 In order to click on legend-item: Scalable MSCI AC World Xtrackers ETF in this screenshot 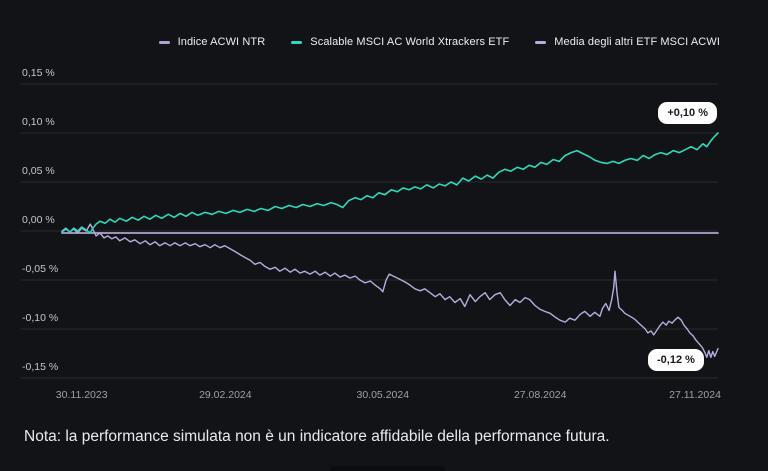, I will do `click(400, 42)`.